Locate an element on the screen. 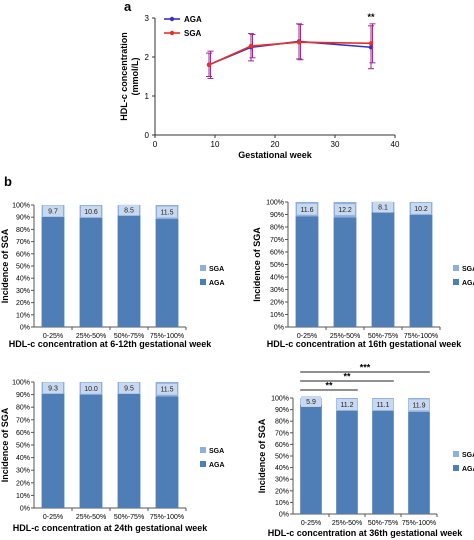 This screenshot has width=474, height=540. data-label: 9.3 is located at coordinates (53, 388).